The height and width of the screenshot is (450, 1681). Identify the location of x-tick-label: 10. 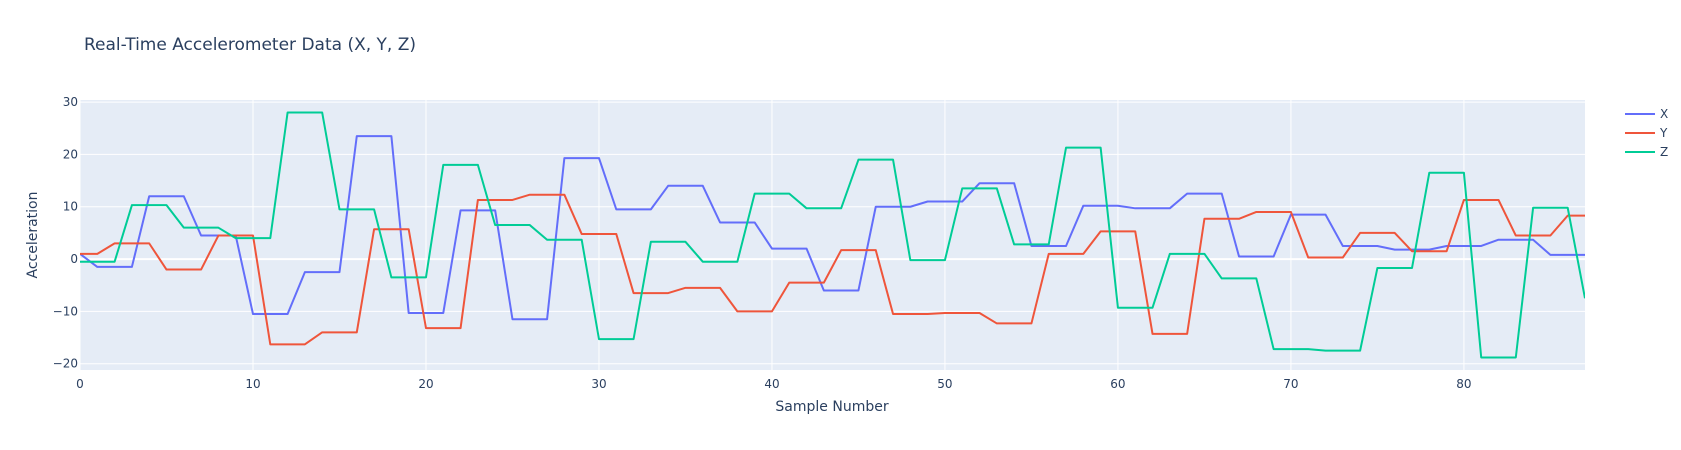
(252, 384).